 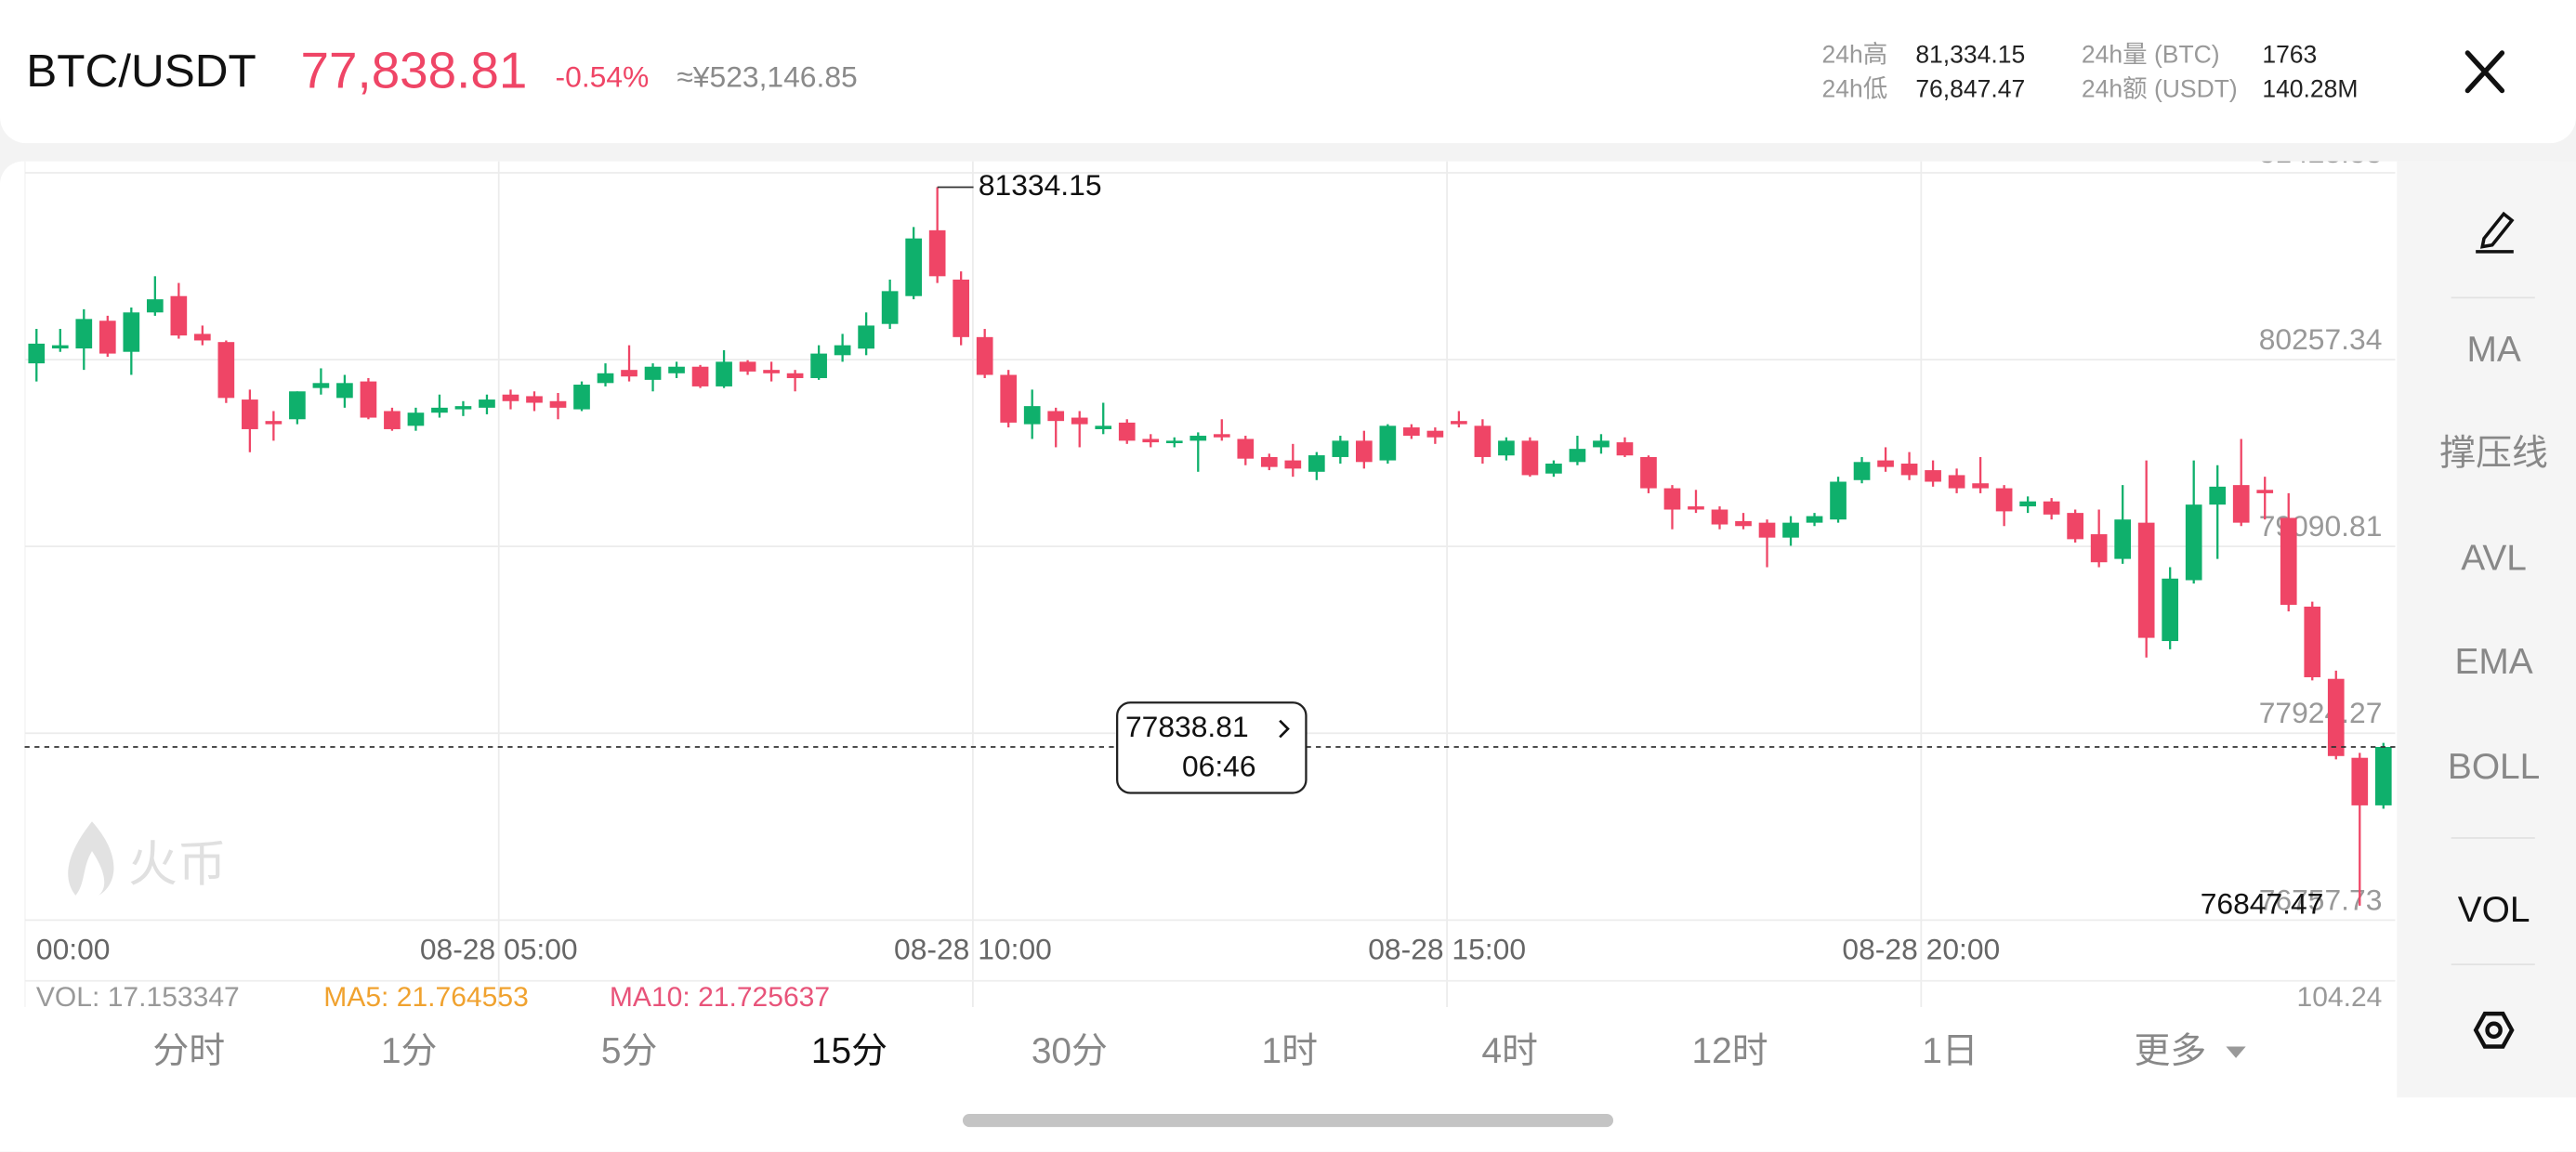 What do you see at coordinates (1211, 747) in the screenshot?
I see `last-price-box` at bounding box center [1211, 747].